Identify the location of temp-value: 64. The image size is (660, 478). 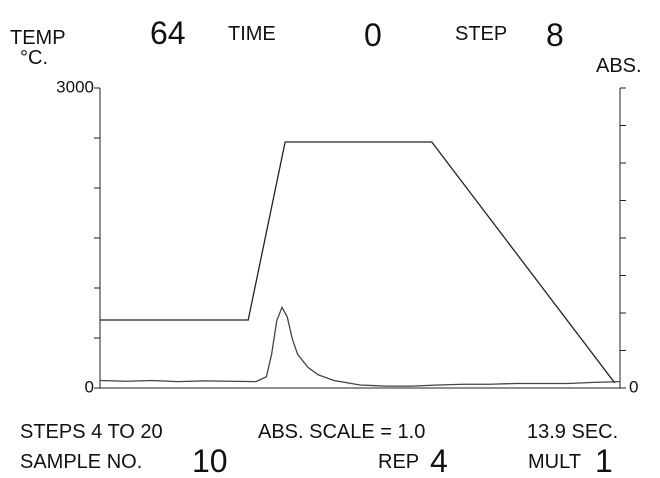
(168, 33).